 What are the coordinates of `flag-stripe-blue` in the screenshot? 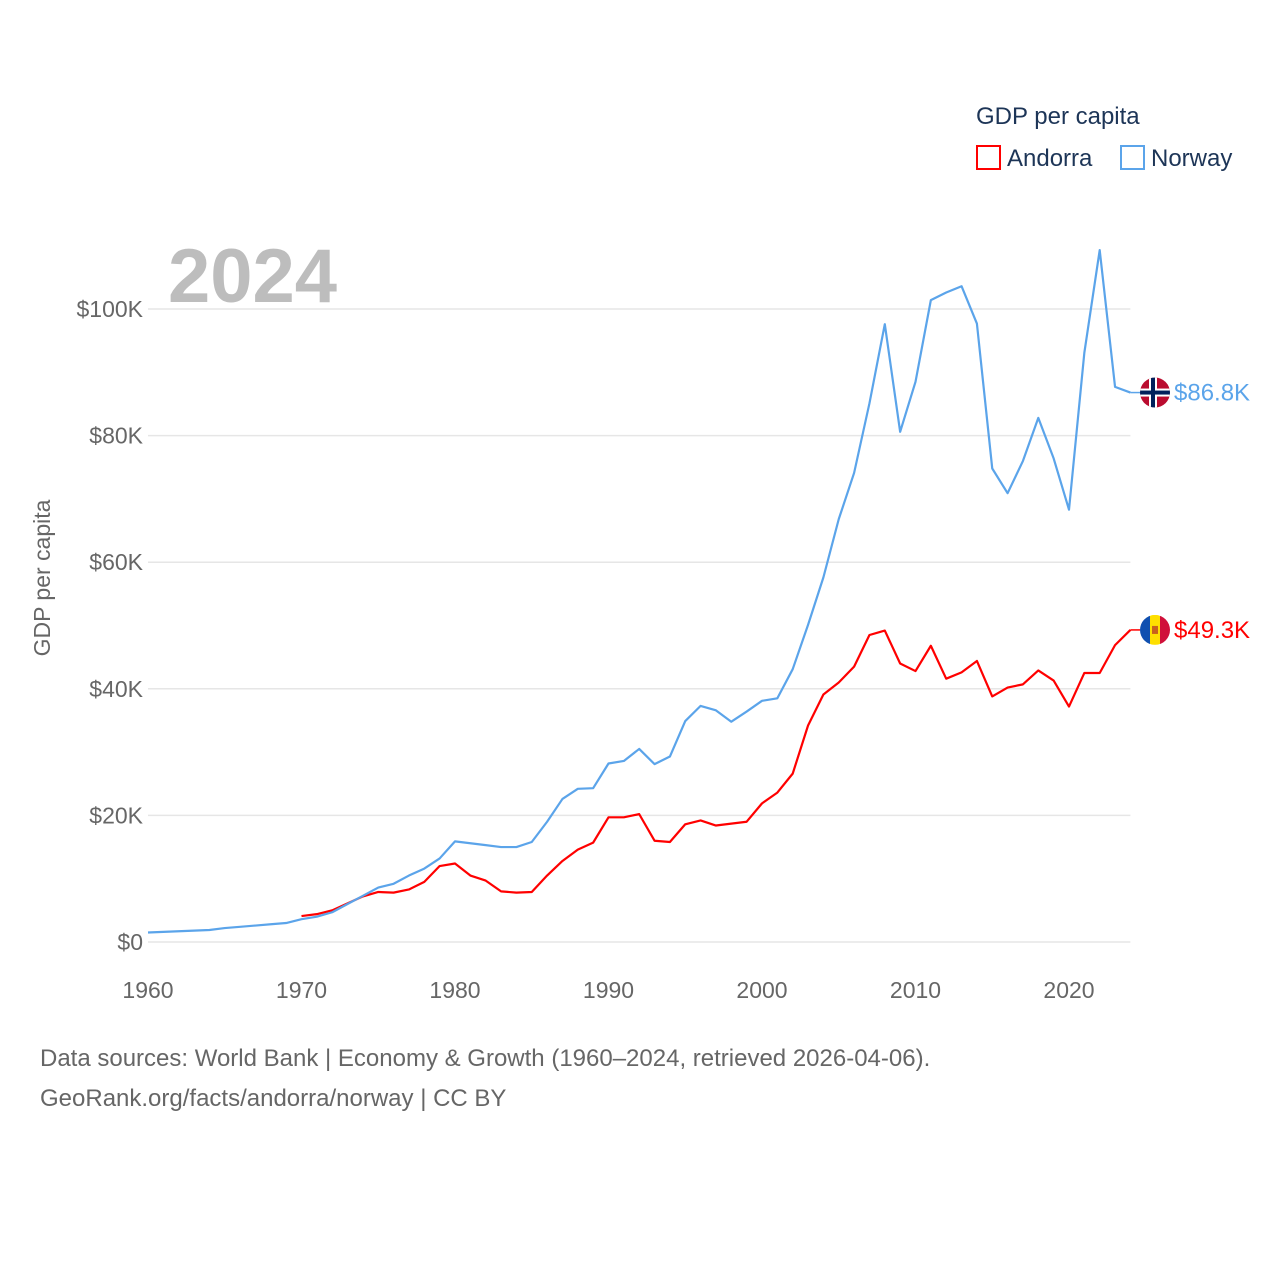 It's located at (1145, 629).